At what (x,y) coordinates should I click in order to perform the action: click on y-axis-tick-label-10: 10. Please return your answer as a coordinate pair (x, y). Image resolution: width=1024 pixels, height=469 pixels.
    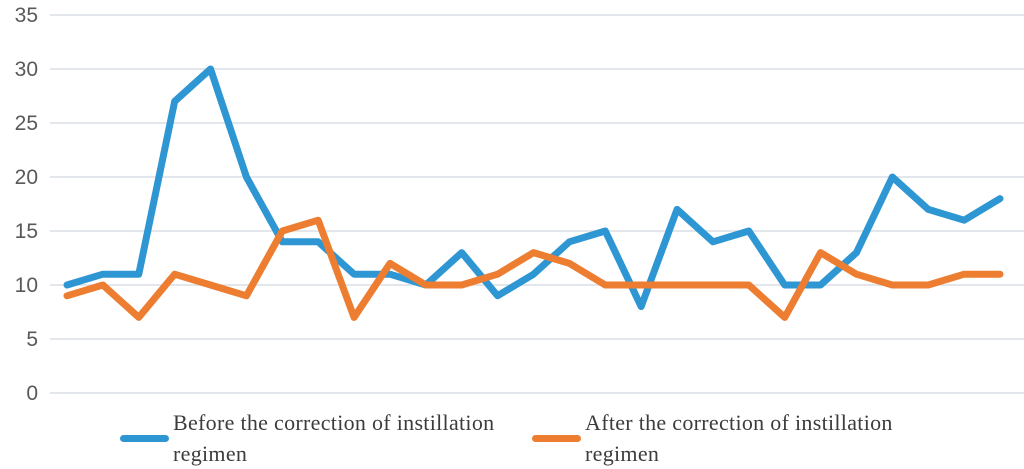
    Looking at the image, I should click on (26, 285).